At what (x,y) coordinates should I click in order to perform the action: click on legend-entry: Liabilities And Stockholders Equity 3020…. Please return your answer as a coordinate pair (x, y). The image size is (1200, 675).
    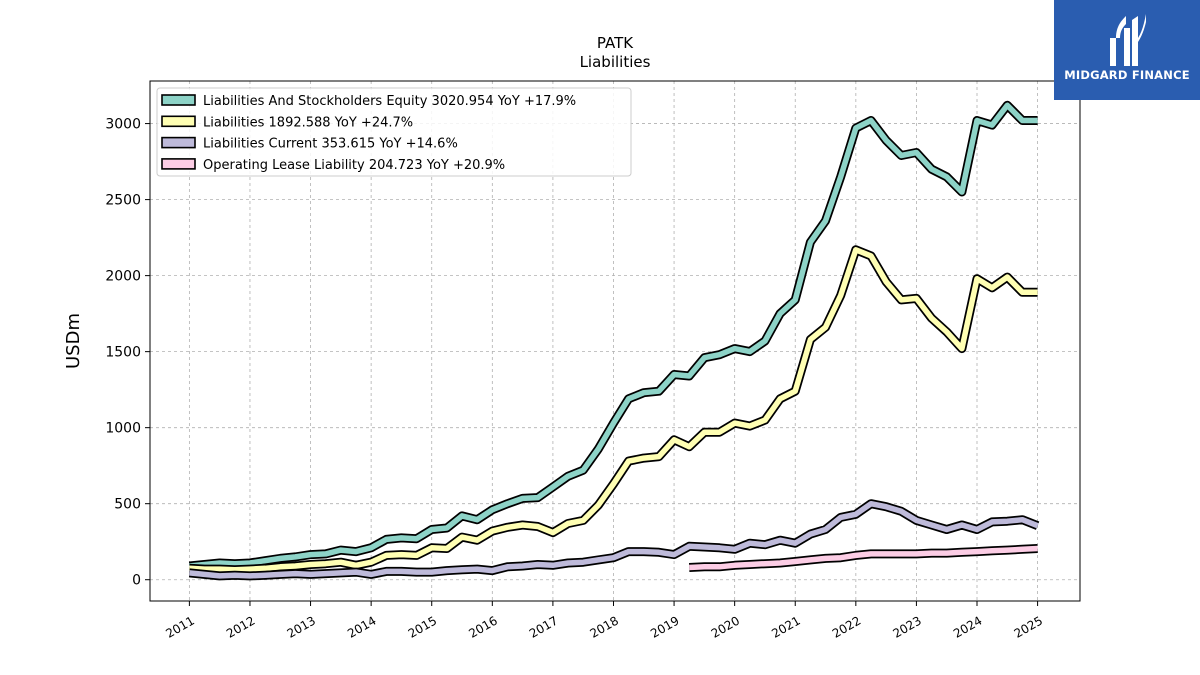
    Looking at the image, I should click on (389, 101).